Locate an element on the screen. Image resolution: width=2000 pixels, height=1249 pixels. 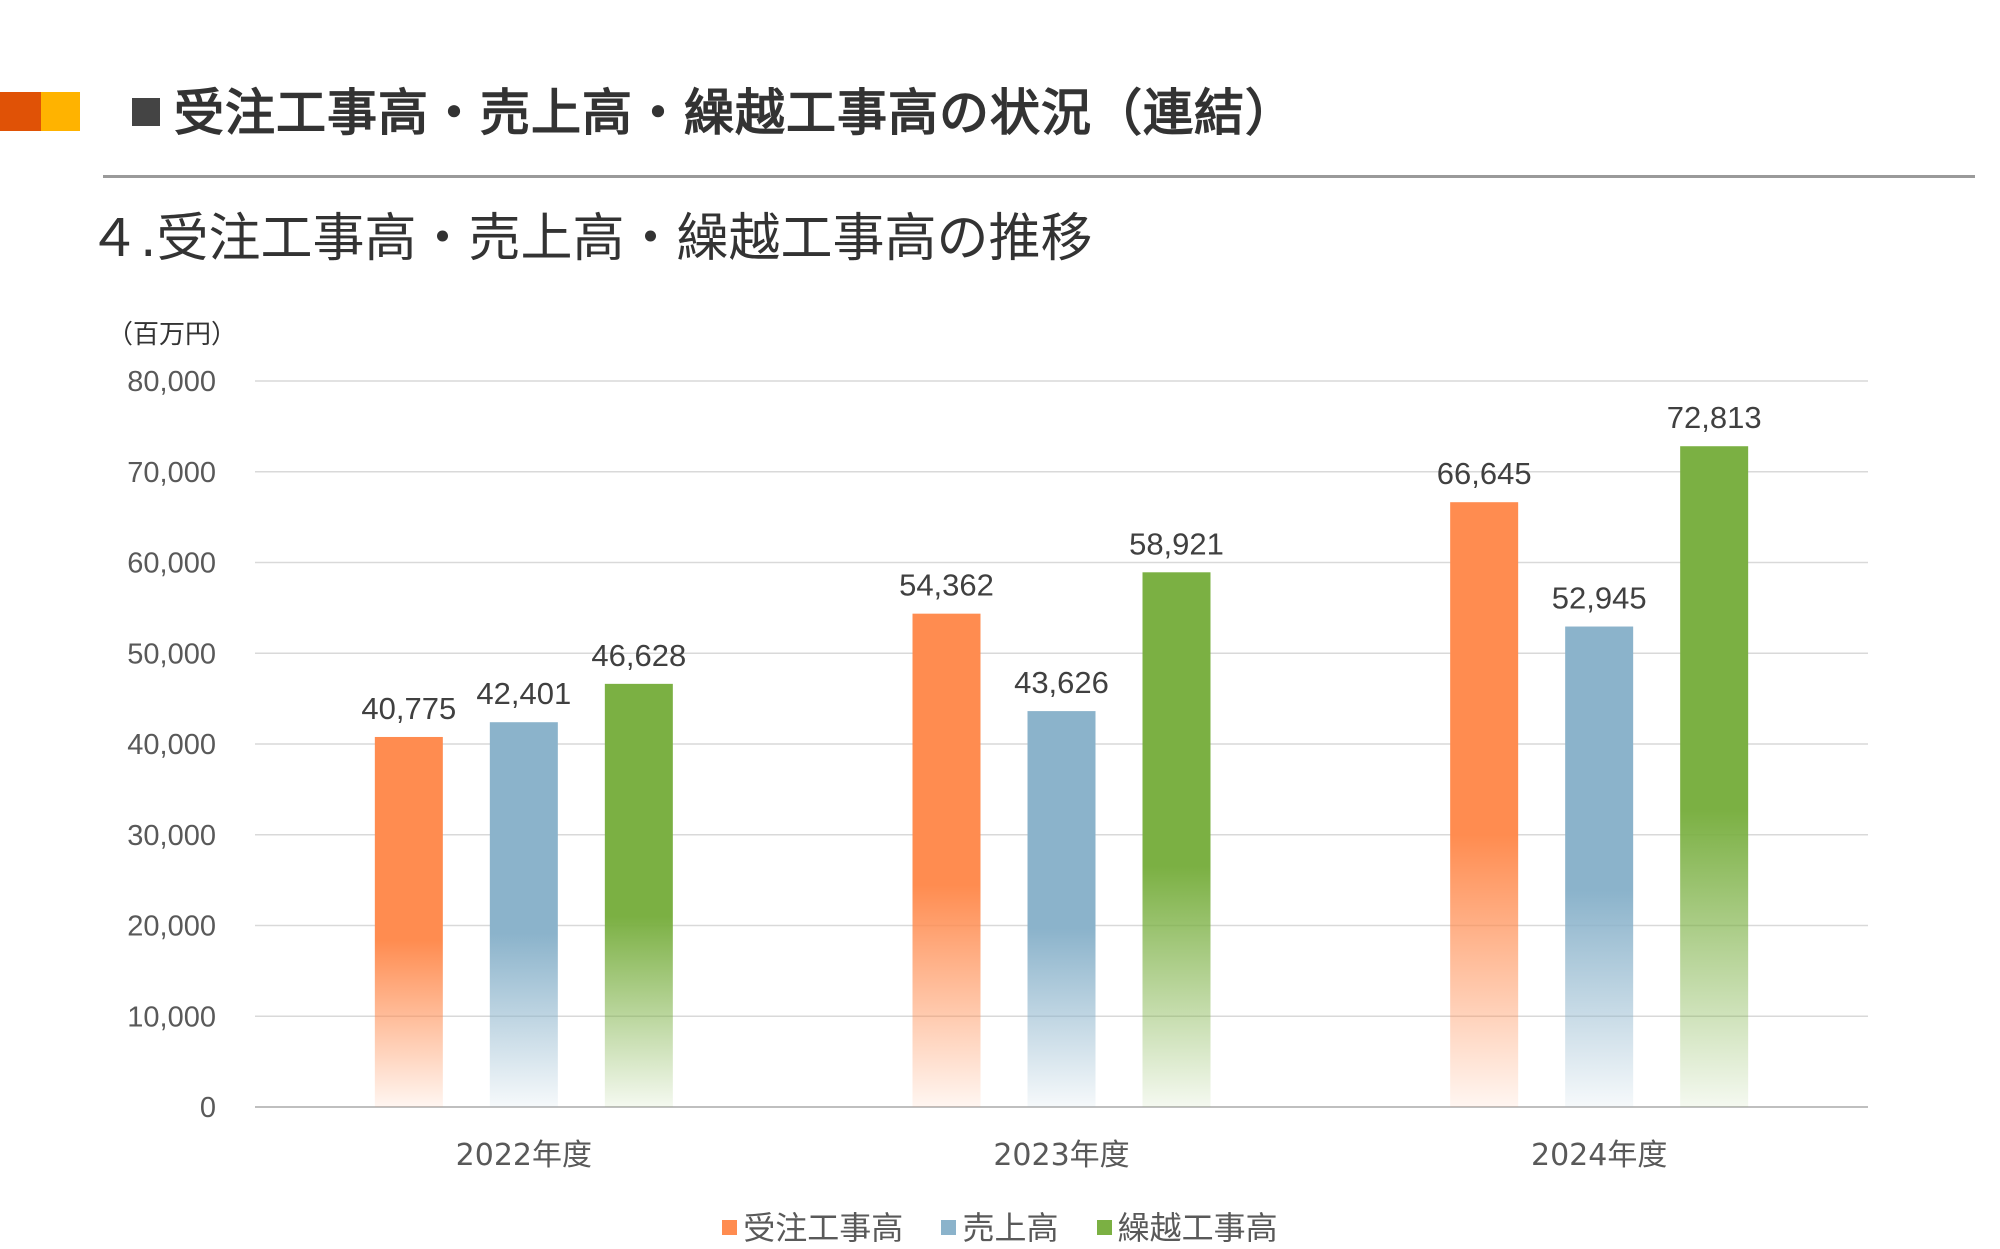
y-tick-label: 70,000 is located at coordinates (171, 473).